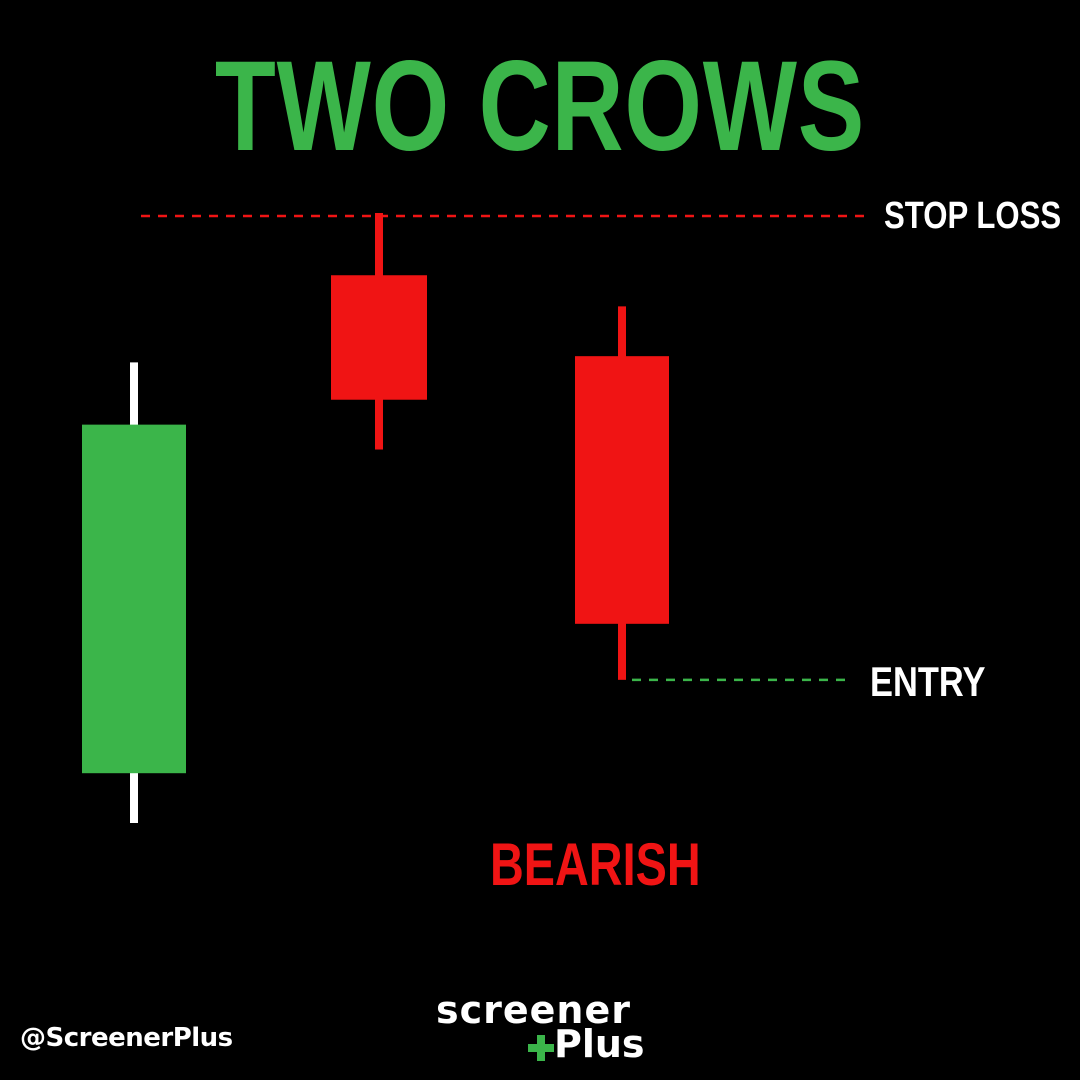  I want to click on candle-2-upper-wick, so click(379, 245).